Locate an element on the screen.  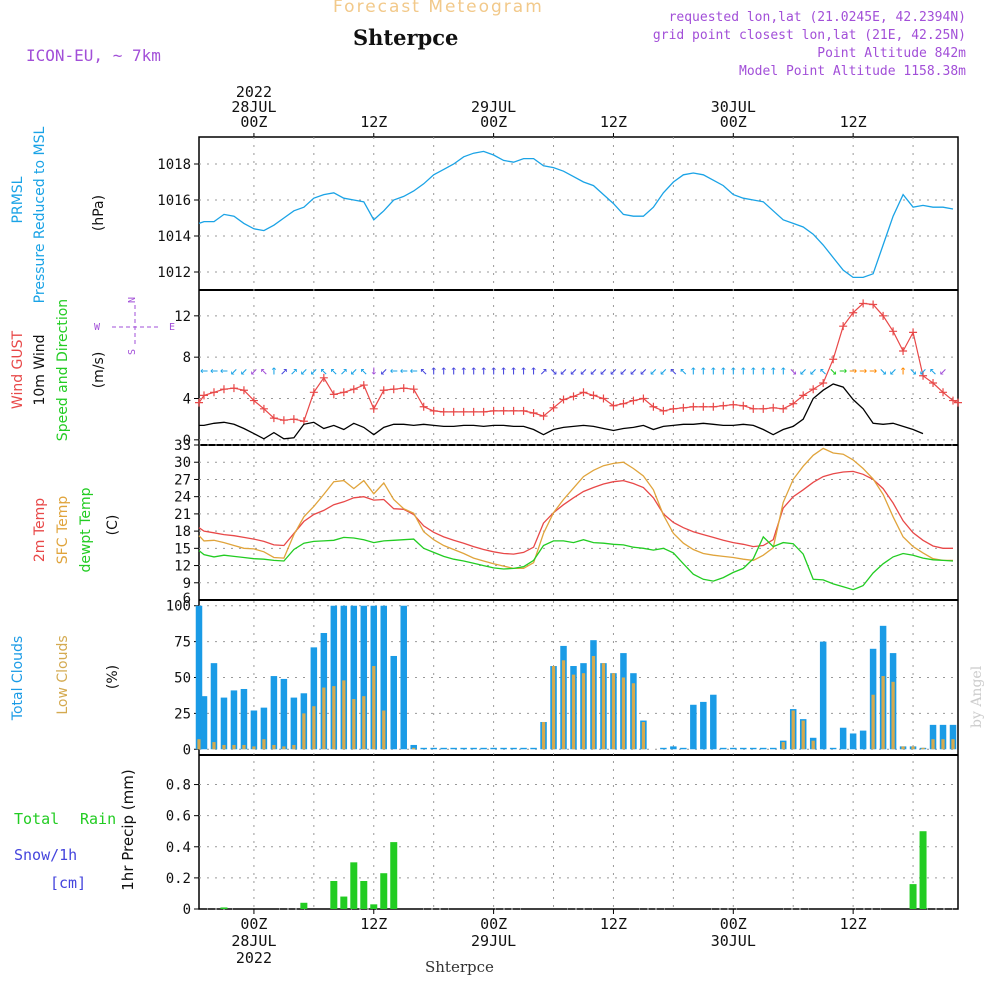
temp-tick-label: 12 is located at coordinates (182, 567).